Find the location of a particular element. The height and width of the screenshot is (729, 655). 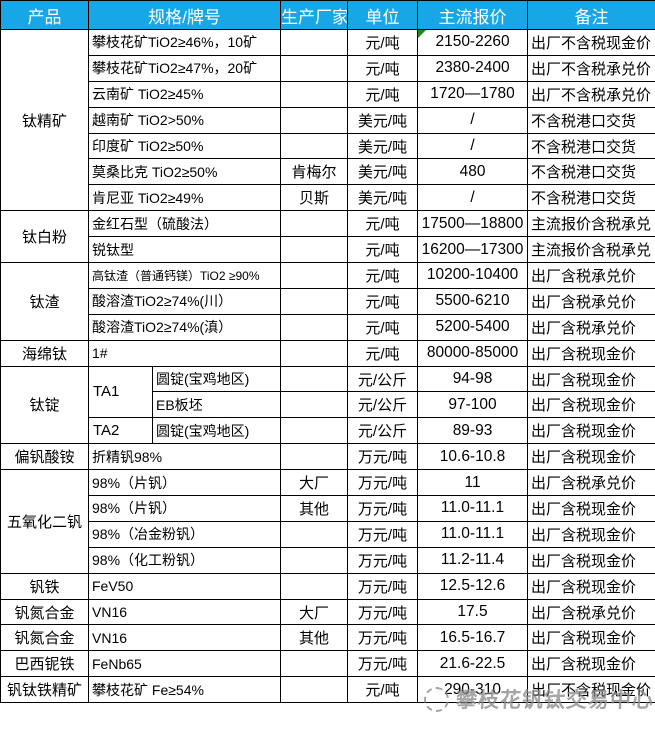

table-row: 酸溶渣TiO2≥74%(滇） 元/吨 5200-5400 出厂含税承兑价 is located at coordinates (328, 327).